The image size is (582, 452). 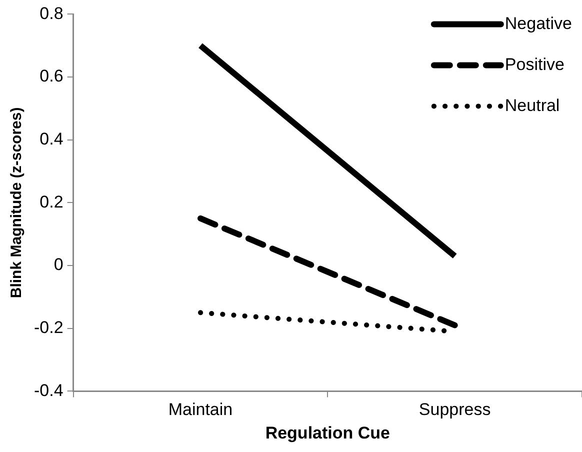 I want to click on y-tick-label: 0.6, so click(x=52, y=76).